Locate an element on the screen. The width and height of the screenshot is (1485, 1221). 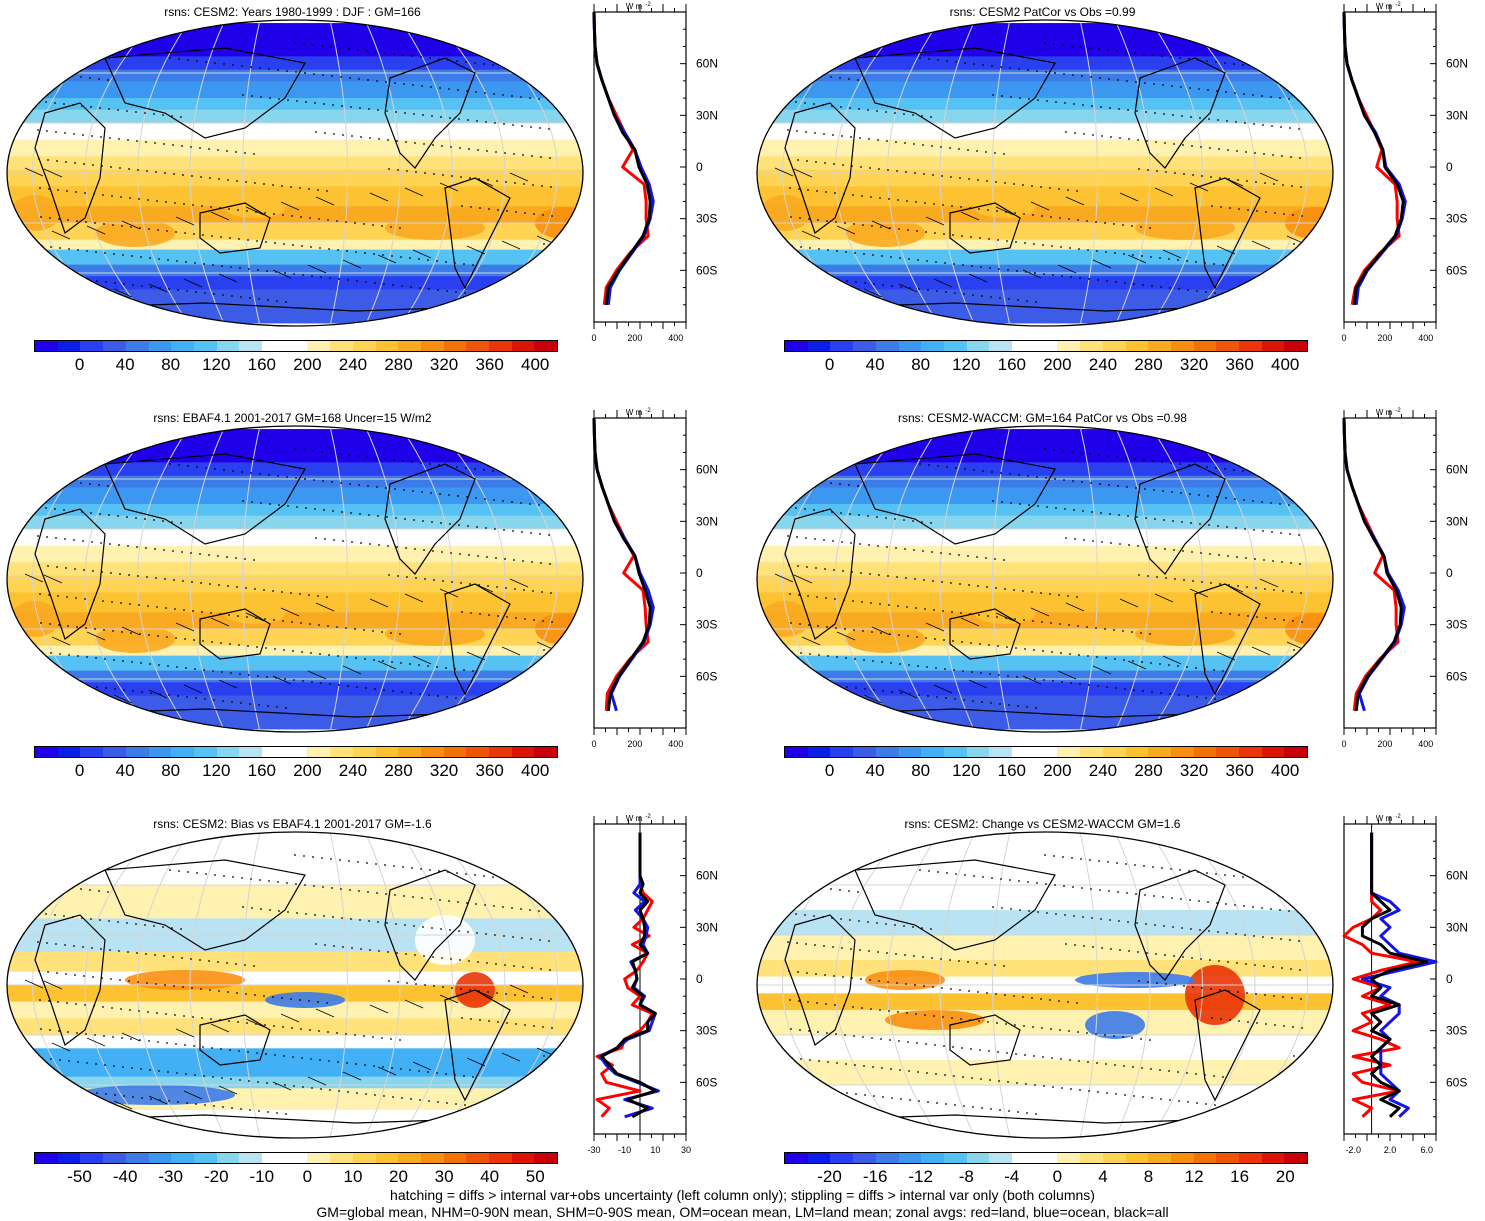
zonal-x-label: 400 is located at coordinates (675, 744).